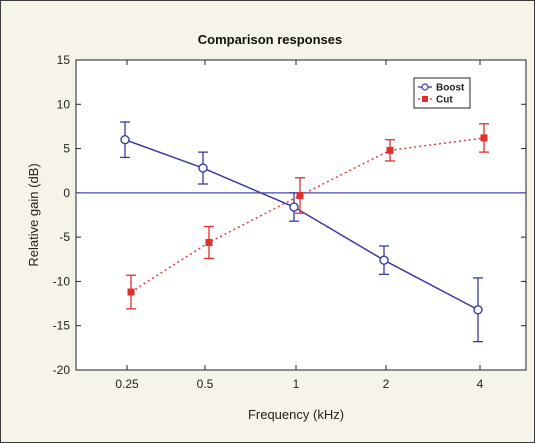 The image size is (535, 443). What do you see at coordinates (62, 281) in the screenshot?
I see `y-tick-label: -10` at bounding box center [62, 281].